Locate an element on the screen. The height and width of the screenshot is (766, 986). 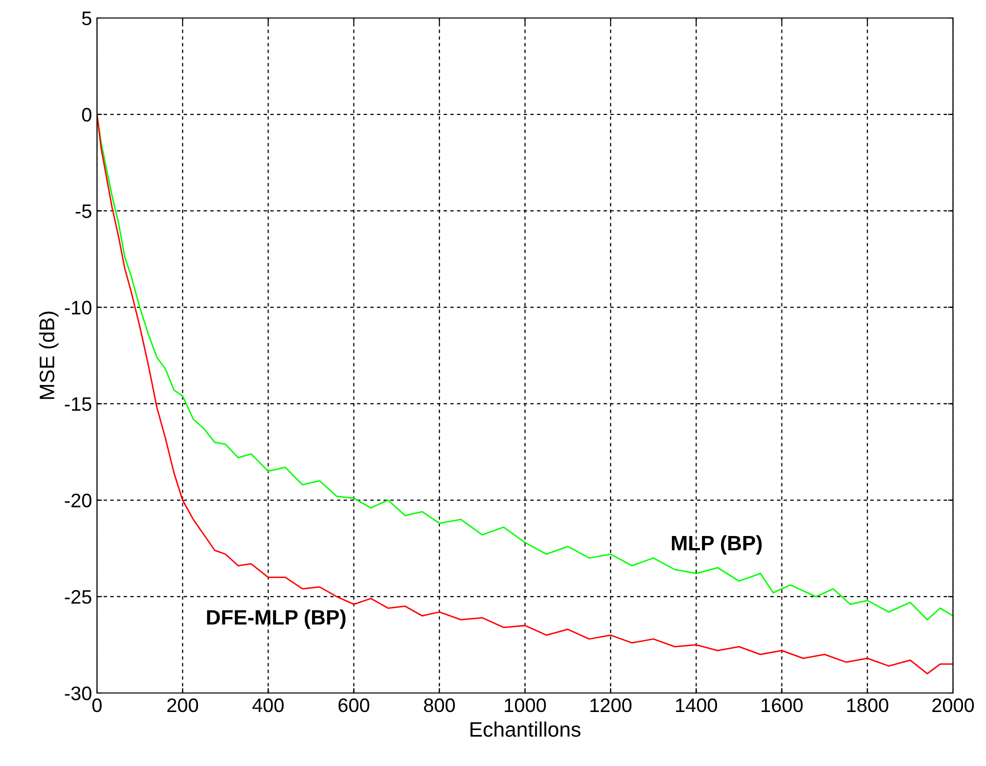
x-tick-label: 1600 is located at coordinates (782, 705).